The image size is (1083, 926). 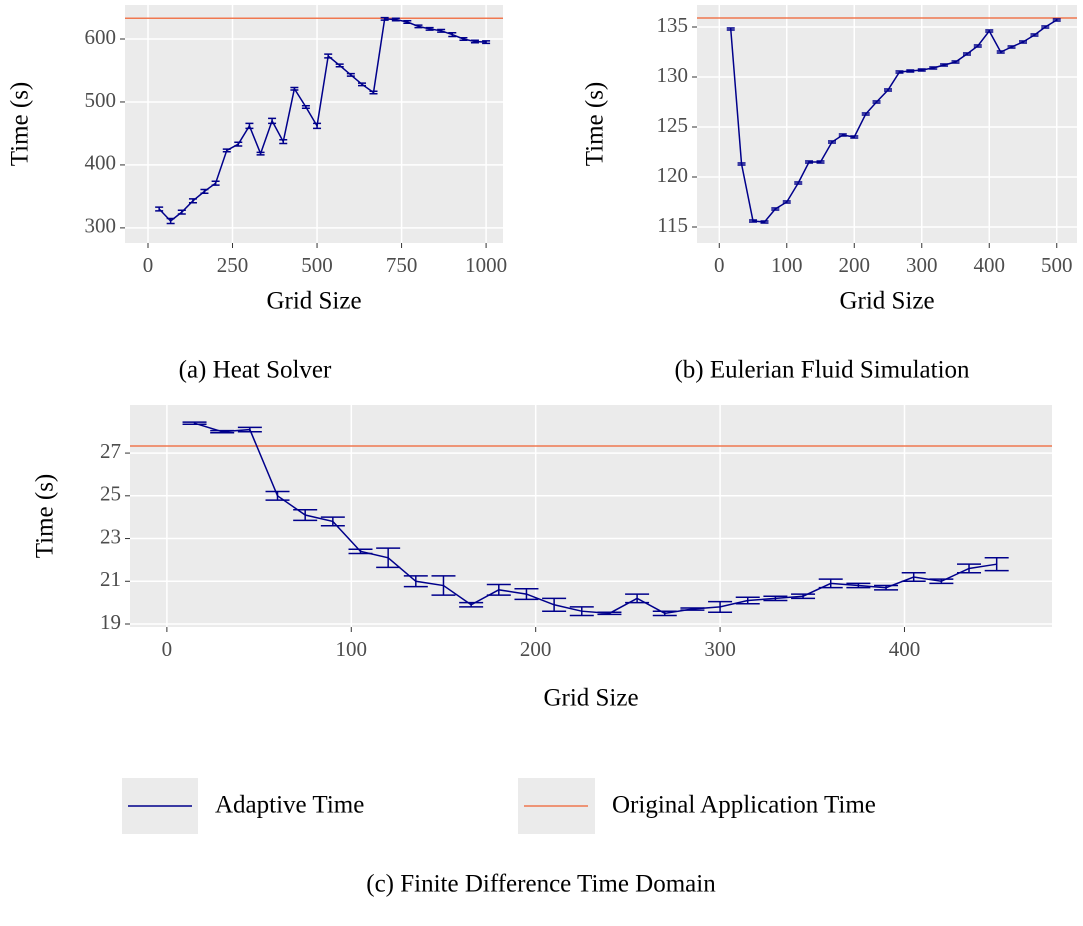 What do you see at coordinates (673, 25) in the screenshot?
I see `y-tick-label: 135` at bounding box center [673, 25].